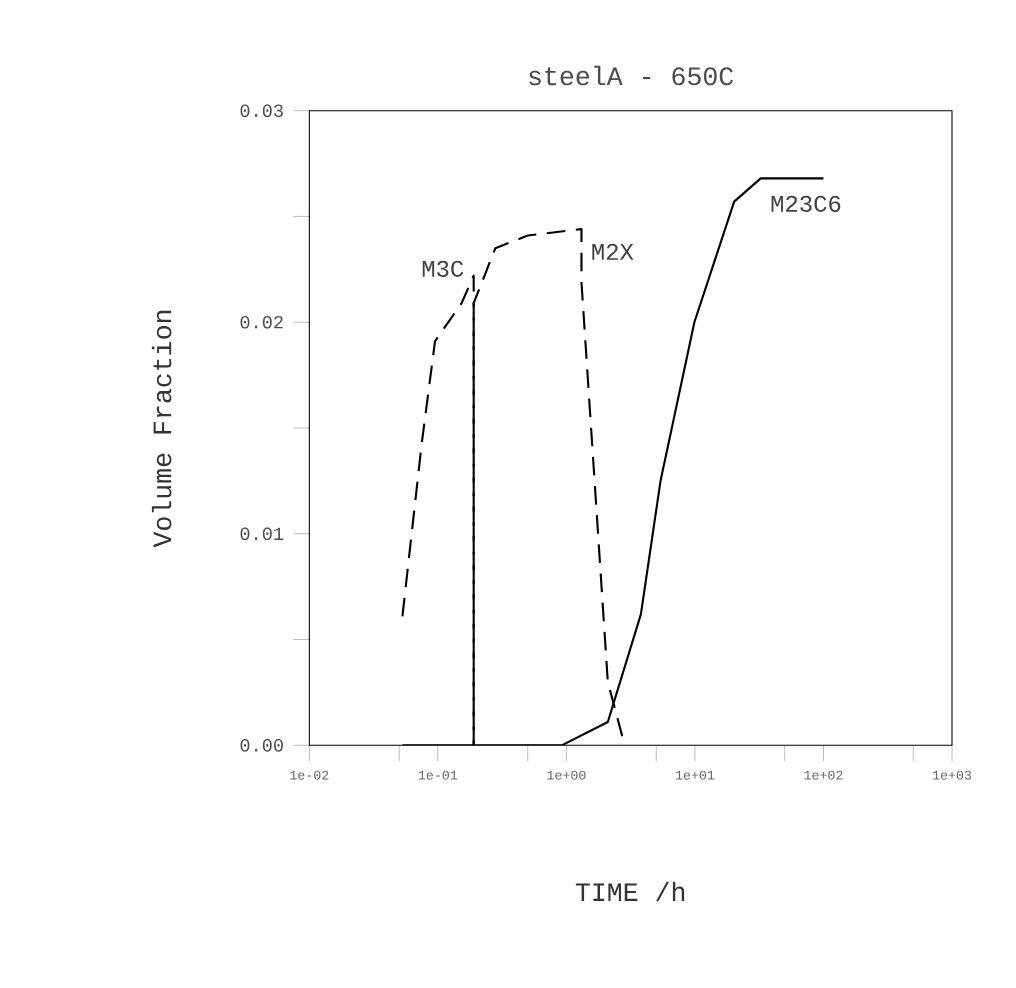  I want to click on series-label: M23C6, so click(806, 203).